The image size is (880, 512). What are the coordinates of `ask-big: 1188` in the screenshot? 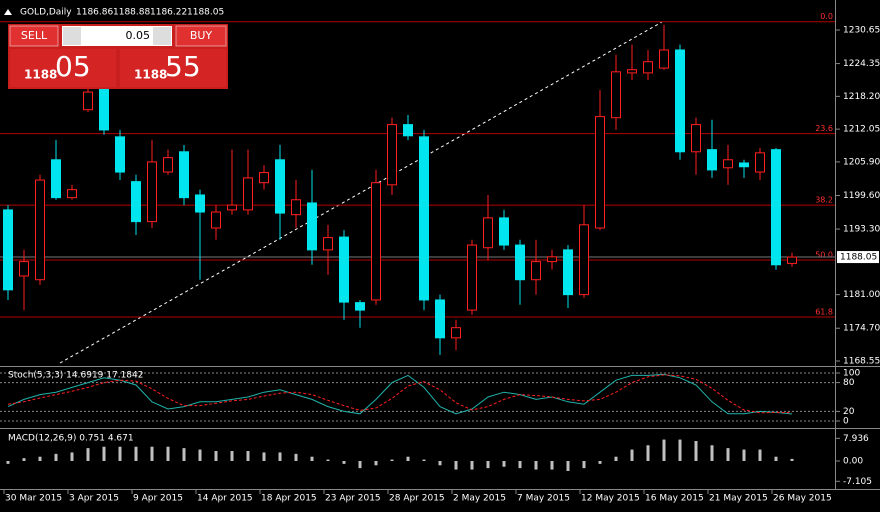 It's located at (150, 75).